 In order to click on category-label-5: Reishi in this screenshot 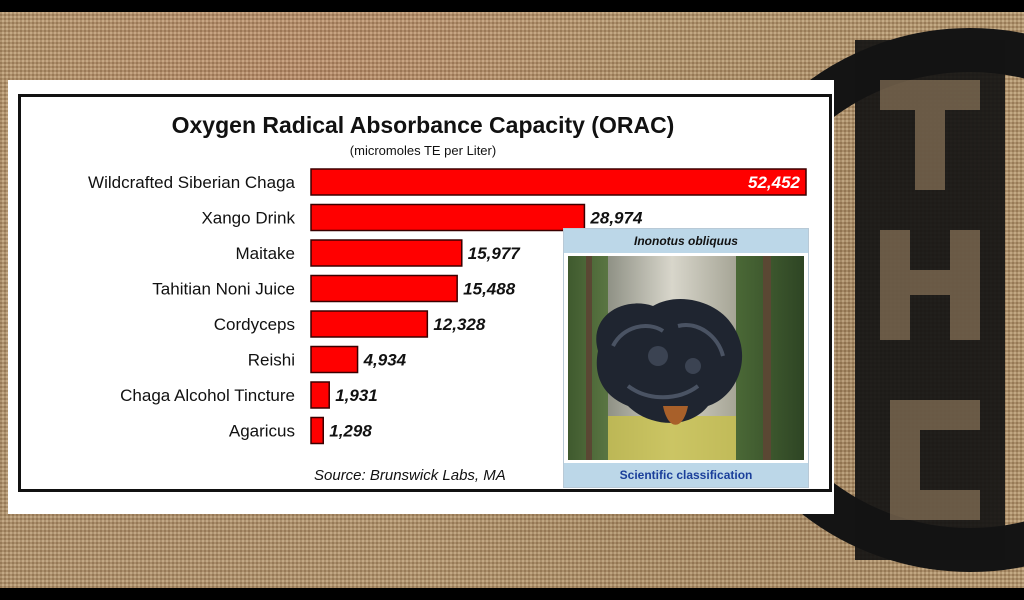, I will do `click(271, 360)`.